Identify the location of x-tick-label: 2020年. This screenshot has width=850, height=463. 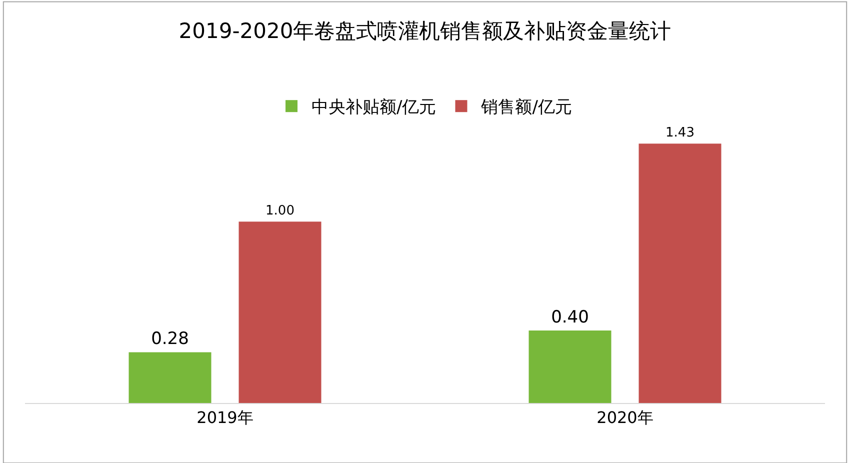
(625, 418).